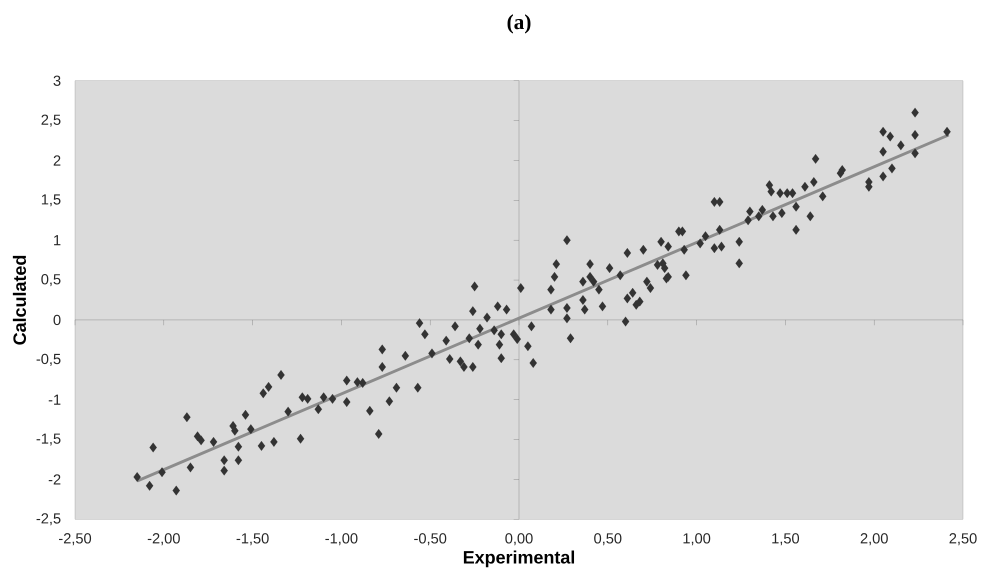 Image resolution: width=984 pixels, height=573 pixels. Describe the element at coordinates (519, 559) in the screenshot. I see `x-axis-title: Experimental` at that location.